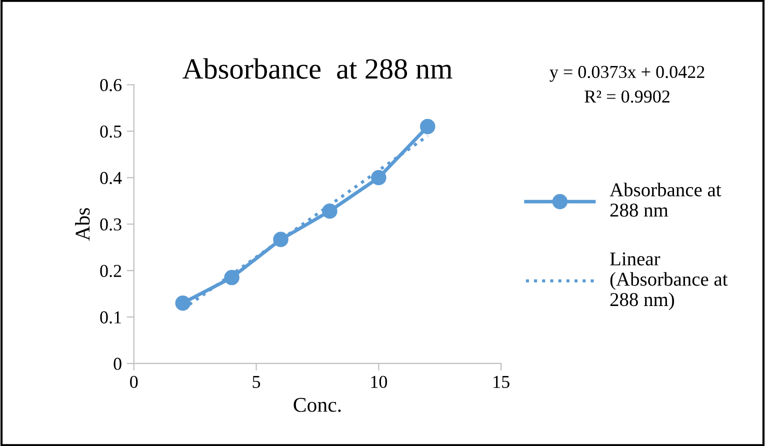  Describe the element at coordinates (666, 199) in the screenshot. I see `legend-label: Absorbance at 288 nm` at that location.